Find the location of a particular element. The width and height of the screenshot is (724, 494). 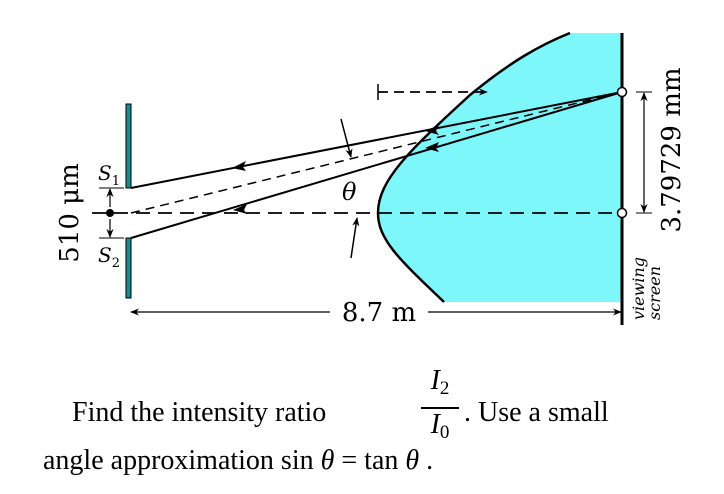

fraction-bar is located at coordinates (440, 408).